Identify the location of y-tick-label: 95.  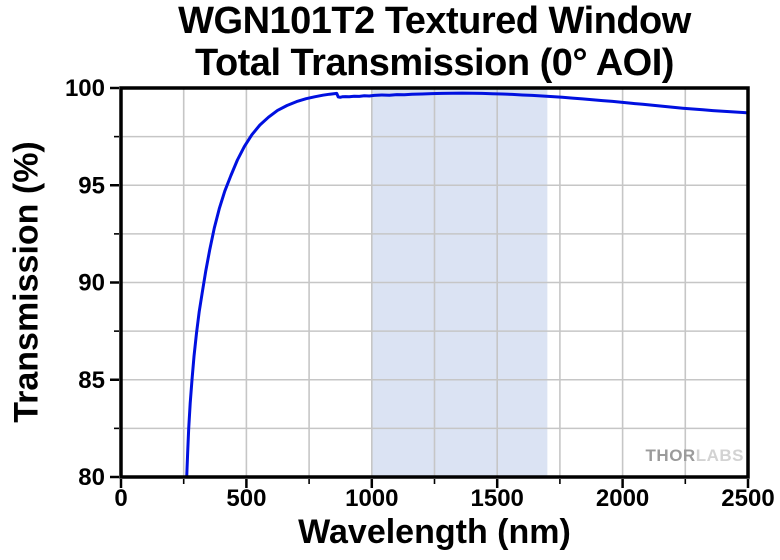
(91, 185).